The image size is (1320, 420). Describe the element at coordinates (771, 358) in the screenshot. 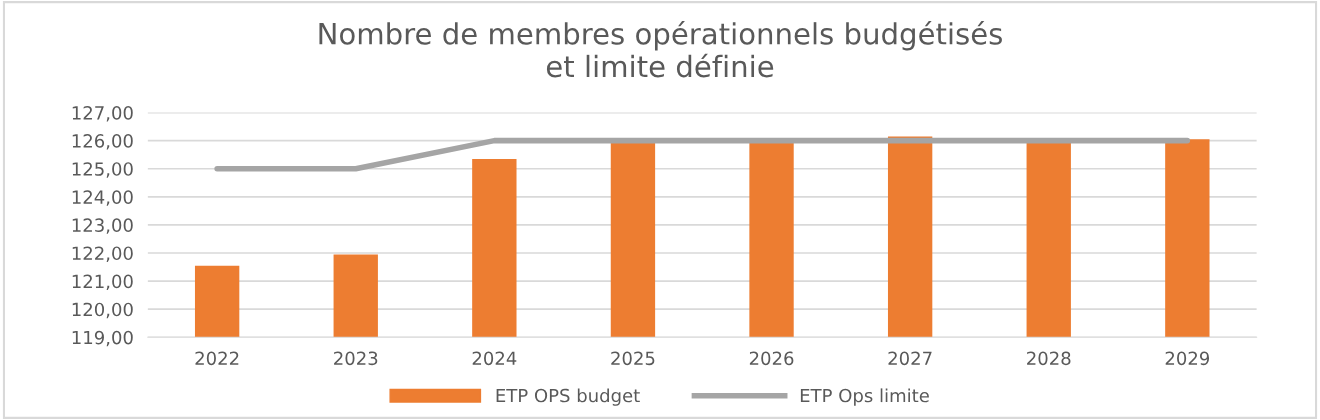

I see `x-tick-label: 2026` at that location.